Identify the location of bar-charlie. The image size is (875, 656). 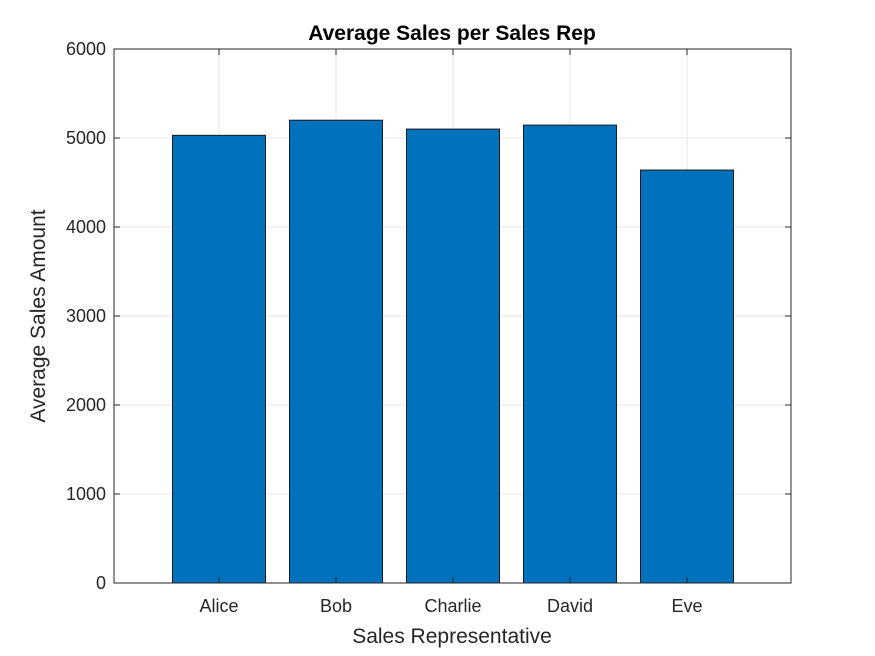
(453, 356).